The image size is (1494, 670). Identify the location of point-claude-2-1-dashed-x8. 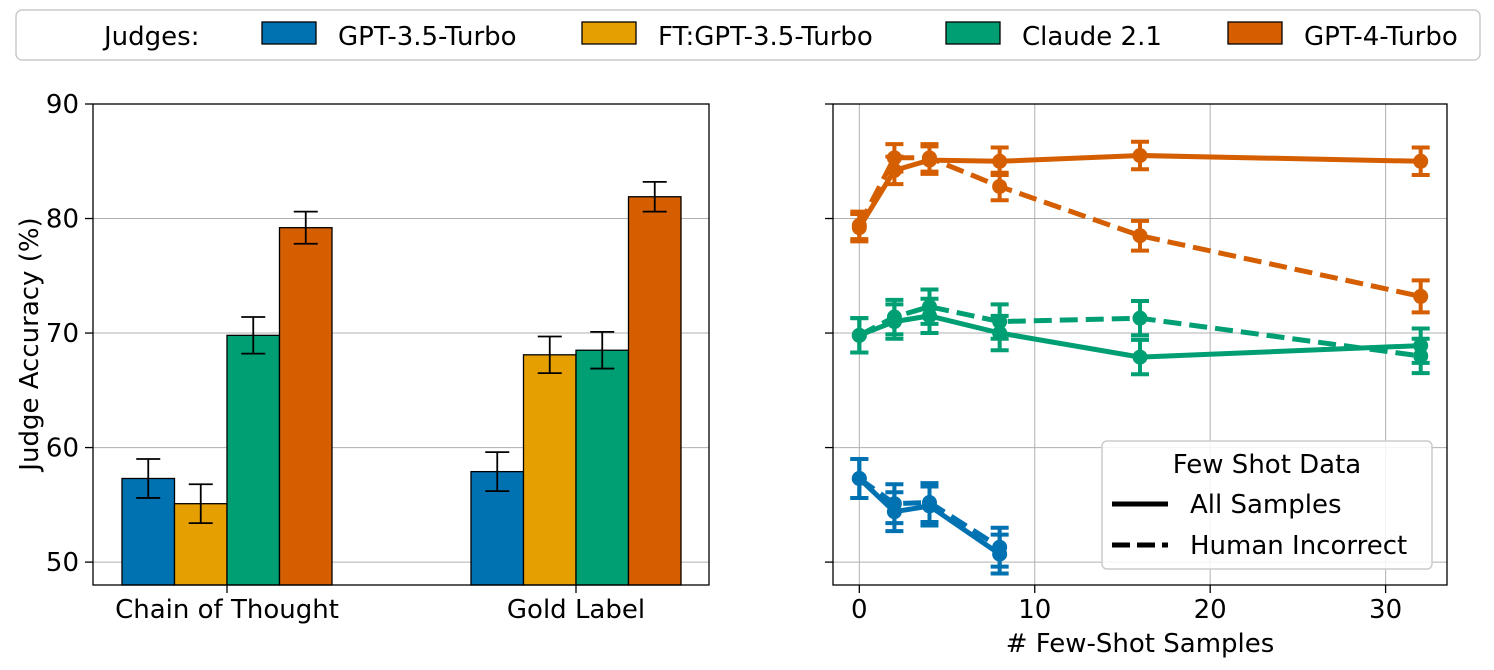
(1000, 322).